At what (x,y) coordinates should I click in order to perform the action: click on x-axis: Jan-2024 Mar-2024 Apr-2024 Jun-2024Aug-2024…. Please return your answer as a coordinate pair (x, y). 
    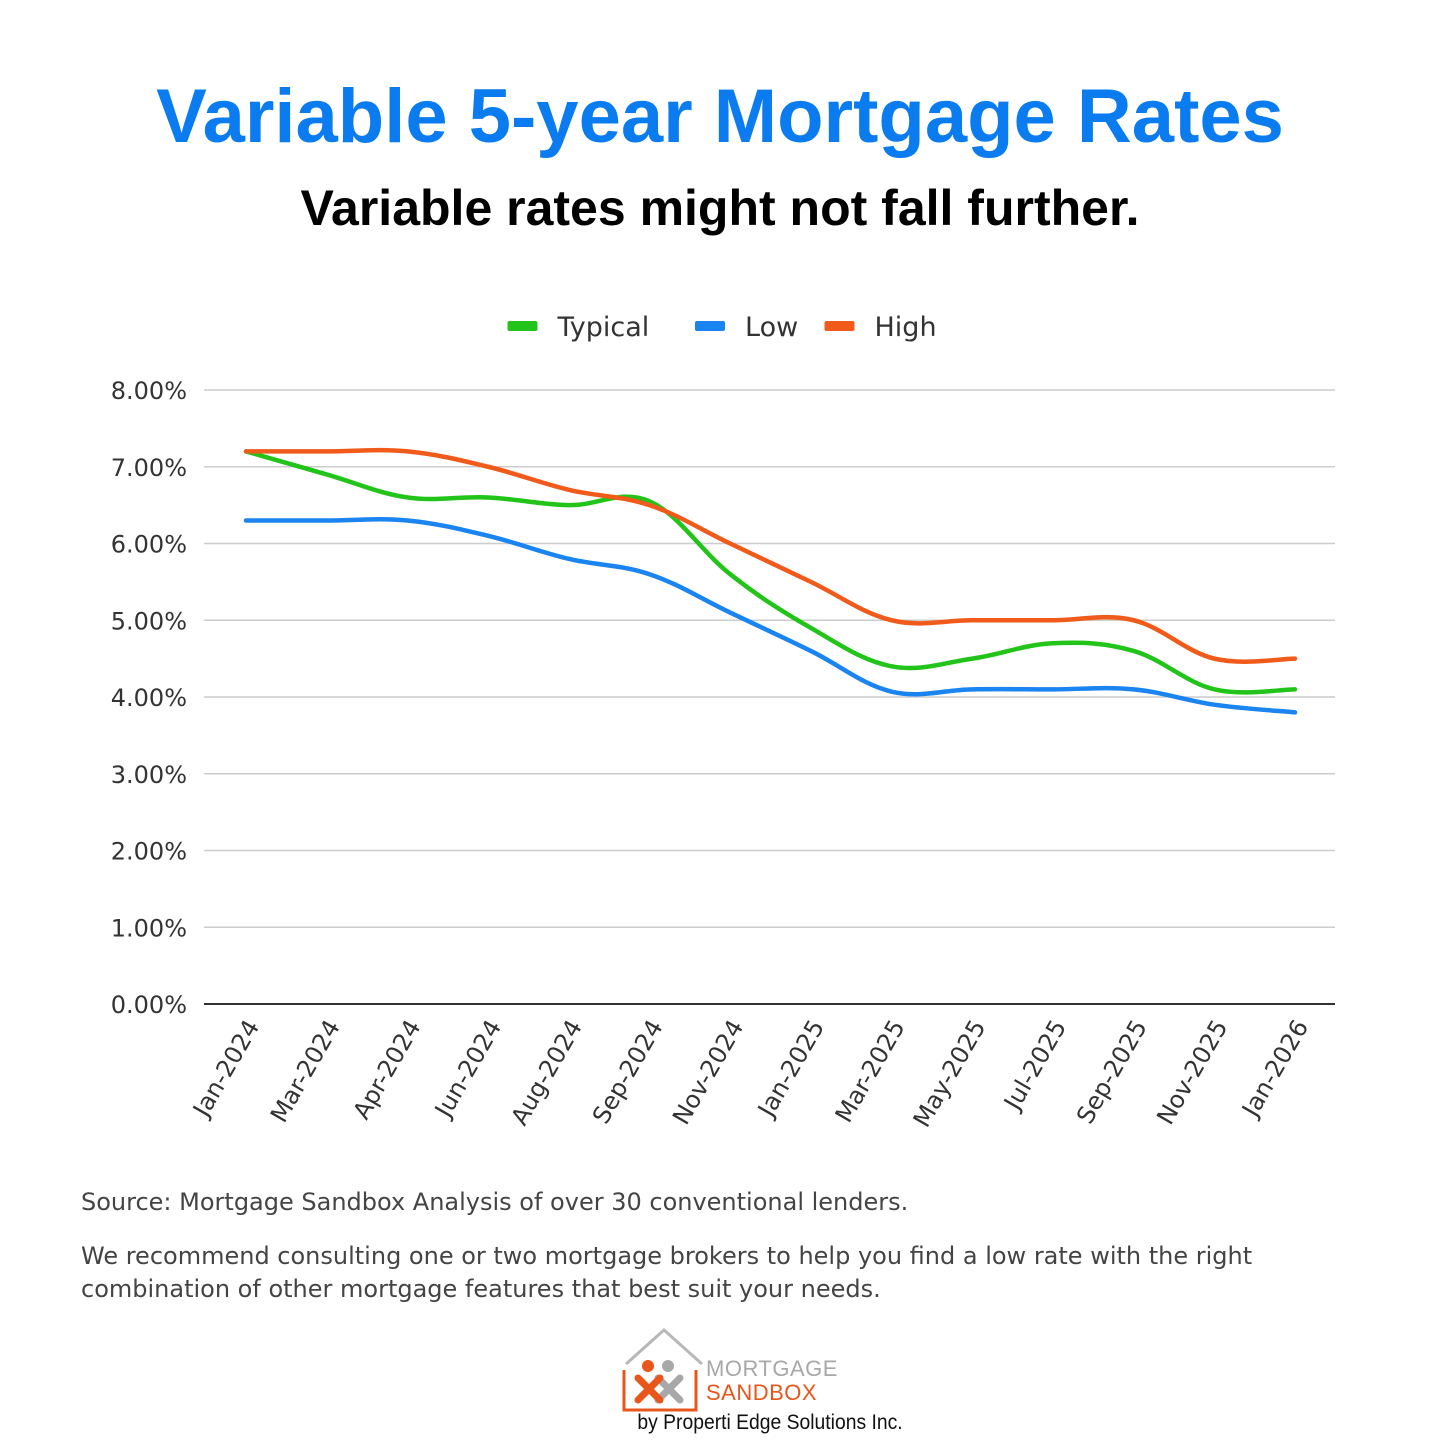
    Looking at the image, I should click on (751, 1073).